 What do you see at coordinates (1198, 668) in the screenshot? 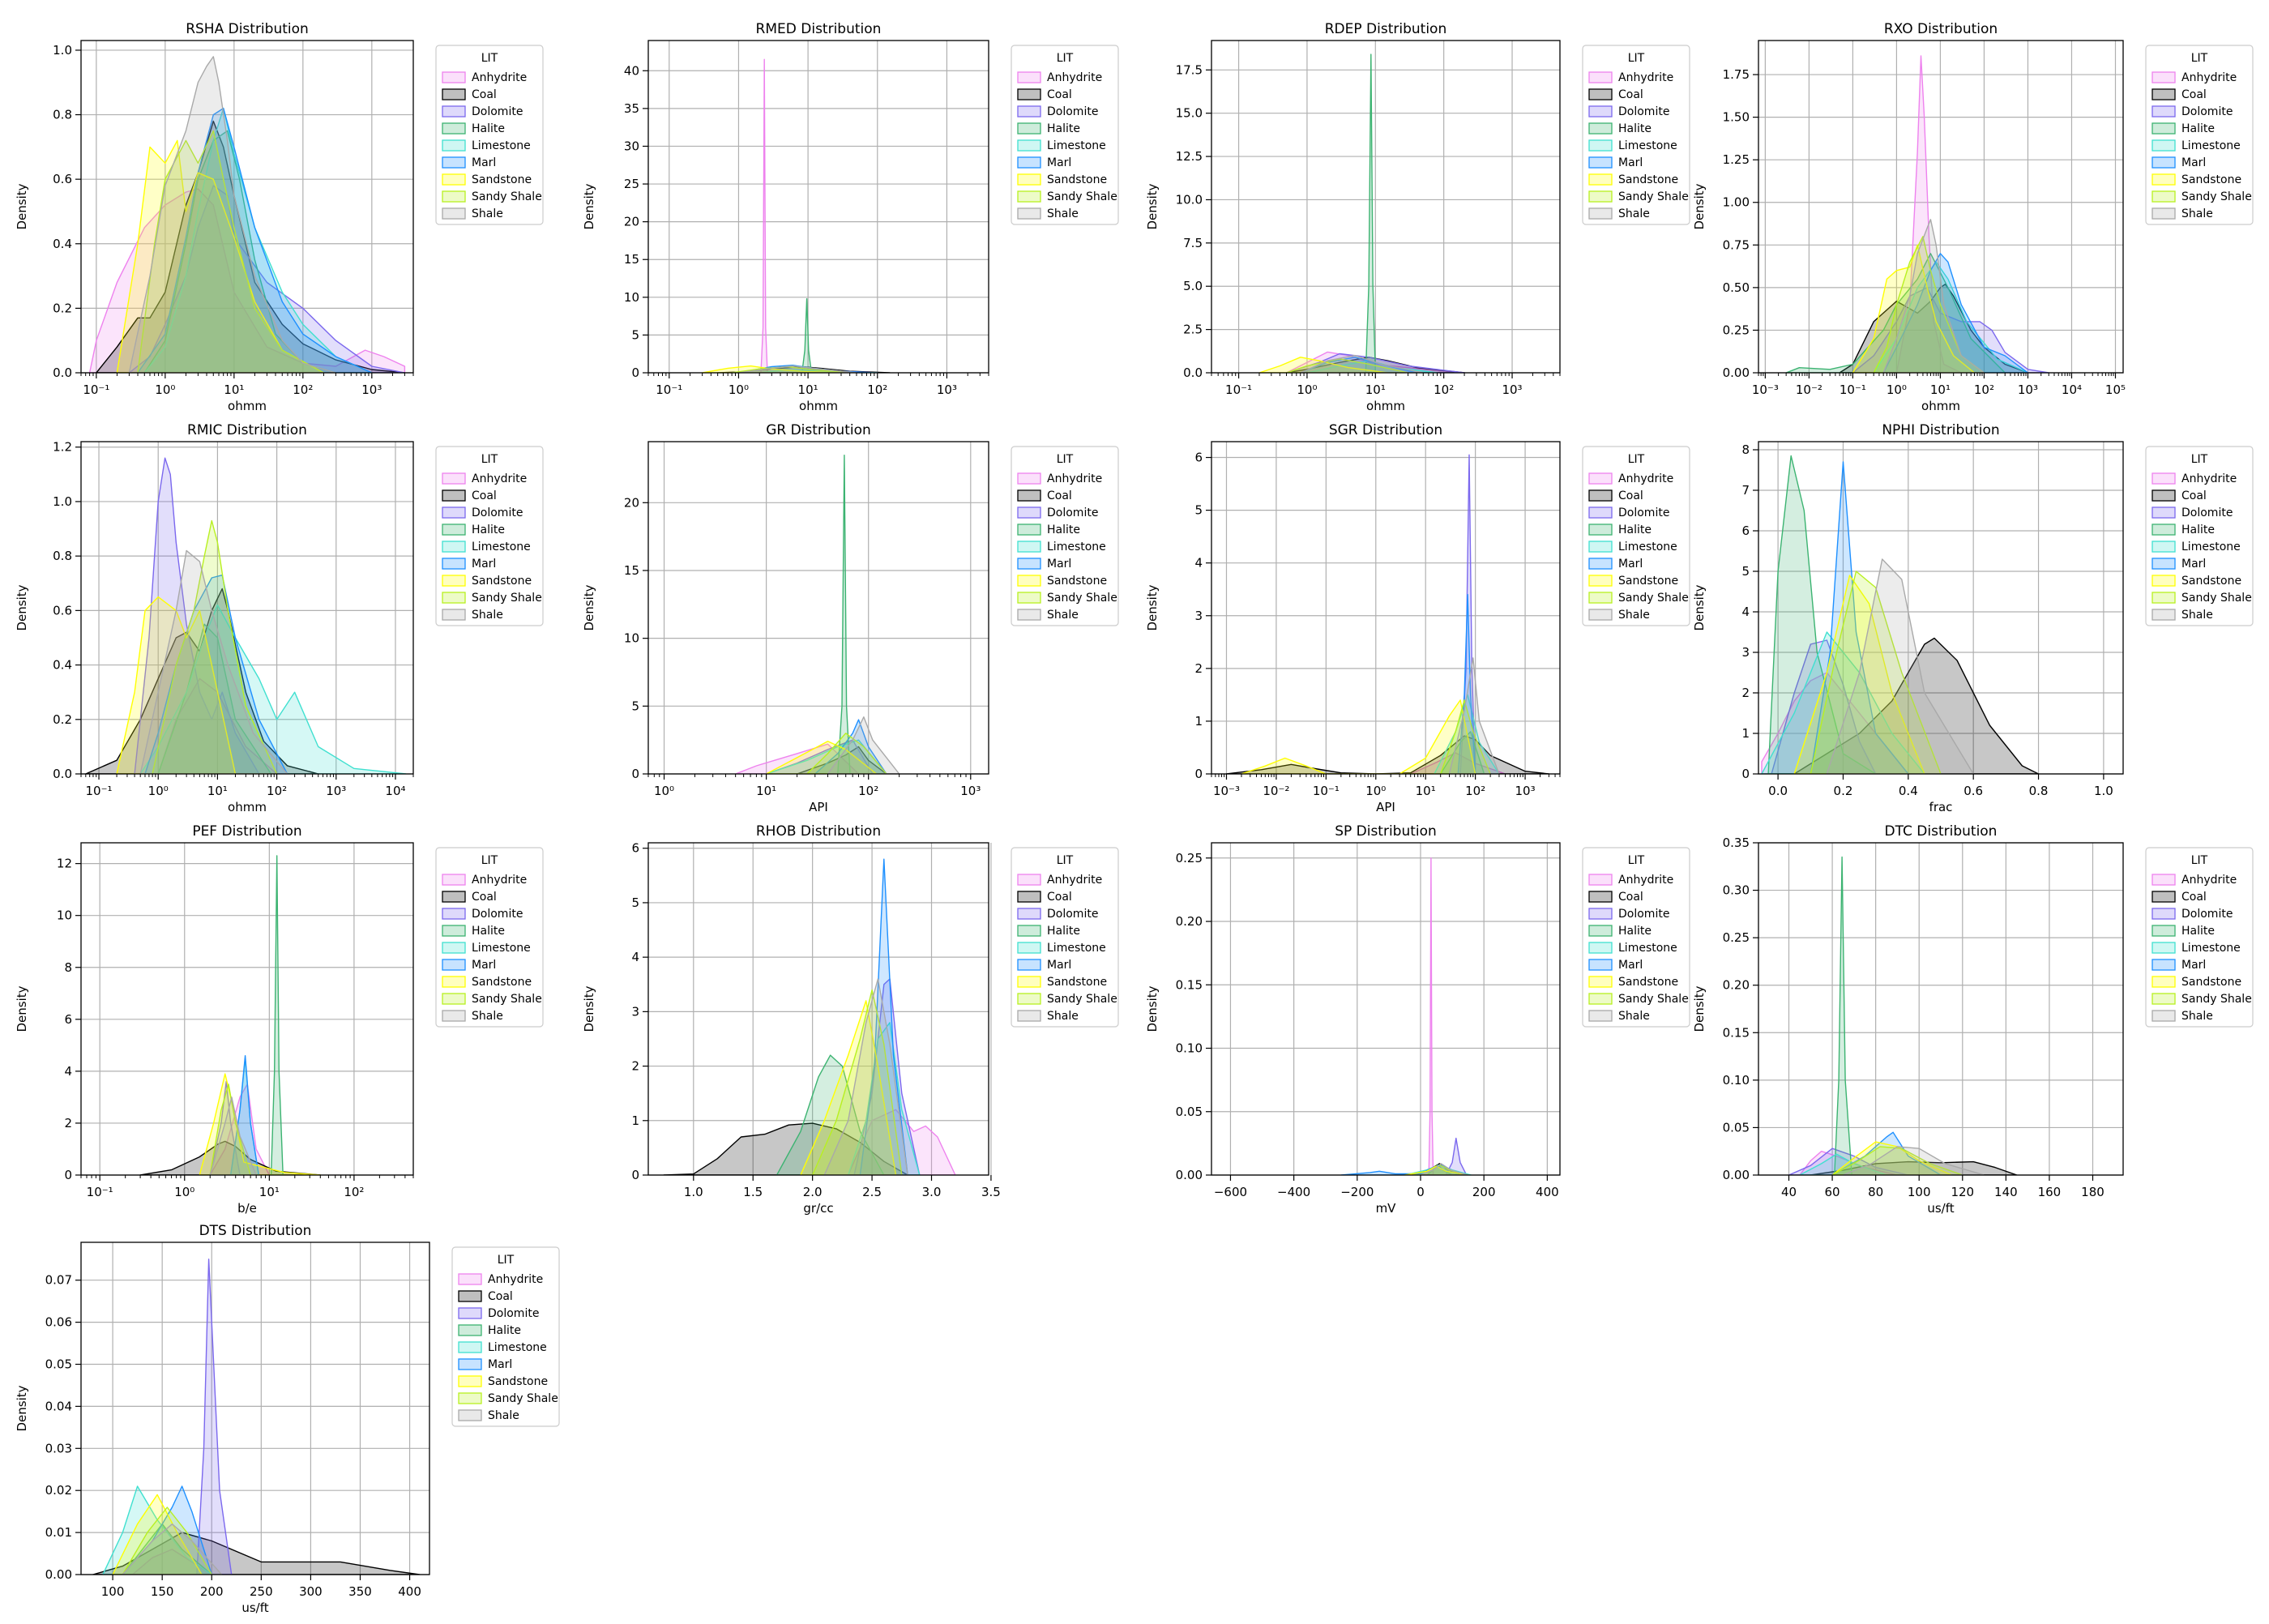
I see `y-tick-label: 2` at bounding box center [1198, 668].